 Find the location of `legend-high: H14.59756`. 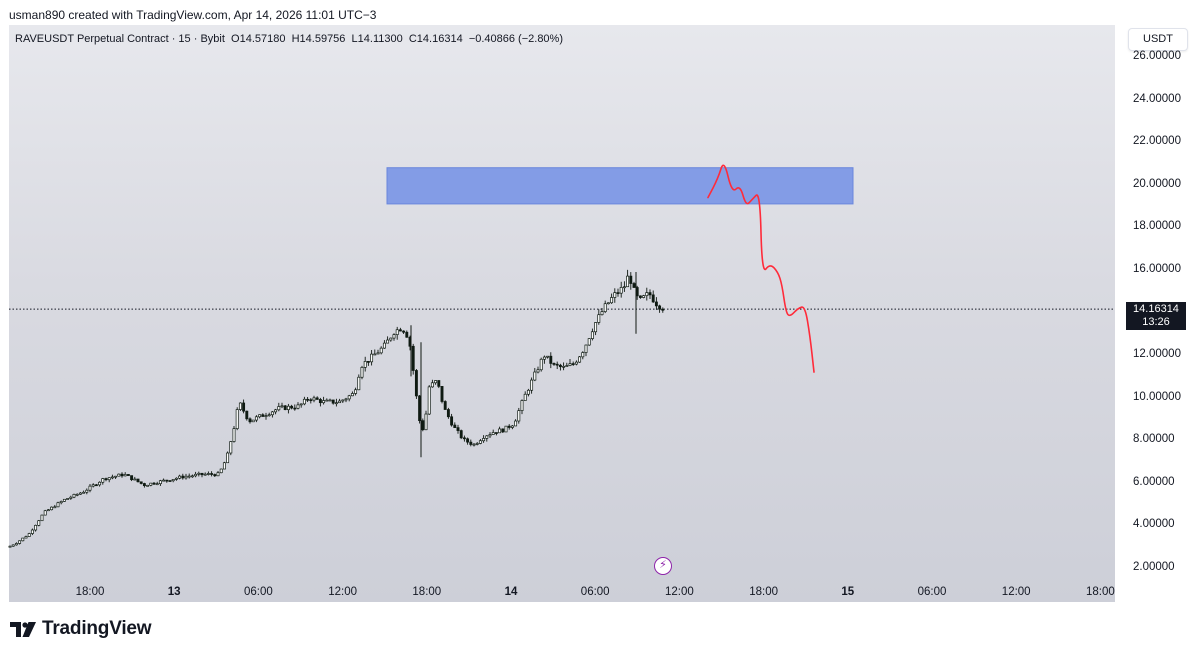

legend-high: H14.59756 is located at coordinates (318, 39).